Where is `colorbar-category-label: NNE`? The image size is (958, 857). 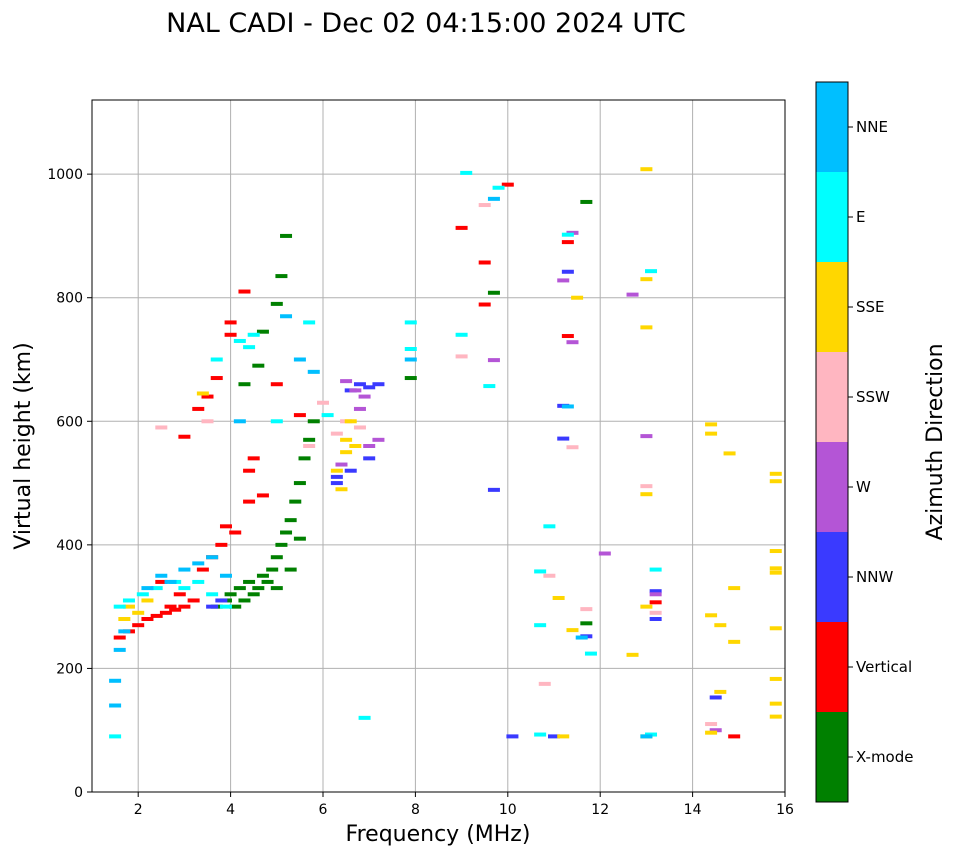 colorbar-category-label: NNE is located at coordinates (872, 127).